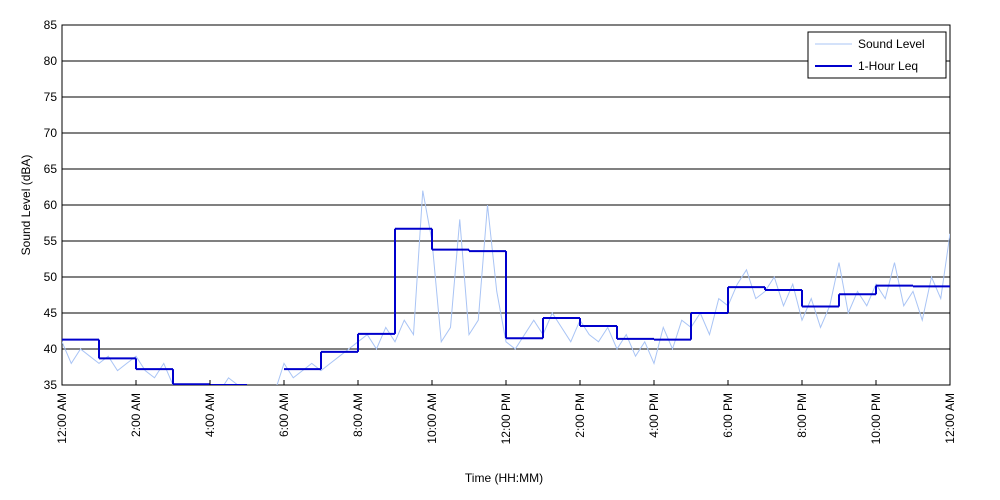 This screenshot has width=1000, height=500. Describe the element at coordinates (891, 44) in the screenshot. I see `legend-label: Sound Level` at that location.